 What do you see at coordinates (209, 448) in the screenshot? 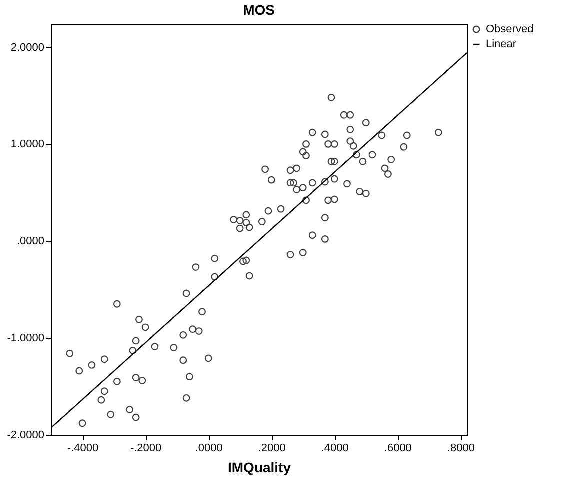
I see `x-tick-label: .0000` at bounding box center [209, 448].